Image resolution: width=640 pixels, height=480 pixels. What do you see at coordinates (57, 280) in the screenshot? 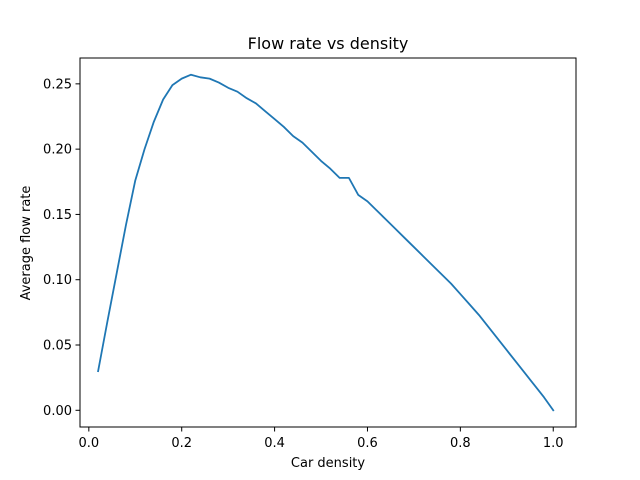
I see `y-tick-label: 0.10` at bounding box center [57, 280].